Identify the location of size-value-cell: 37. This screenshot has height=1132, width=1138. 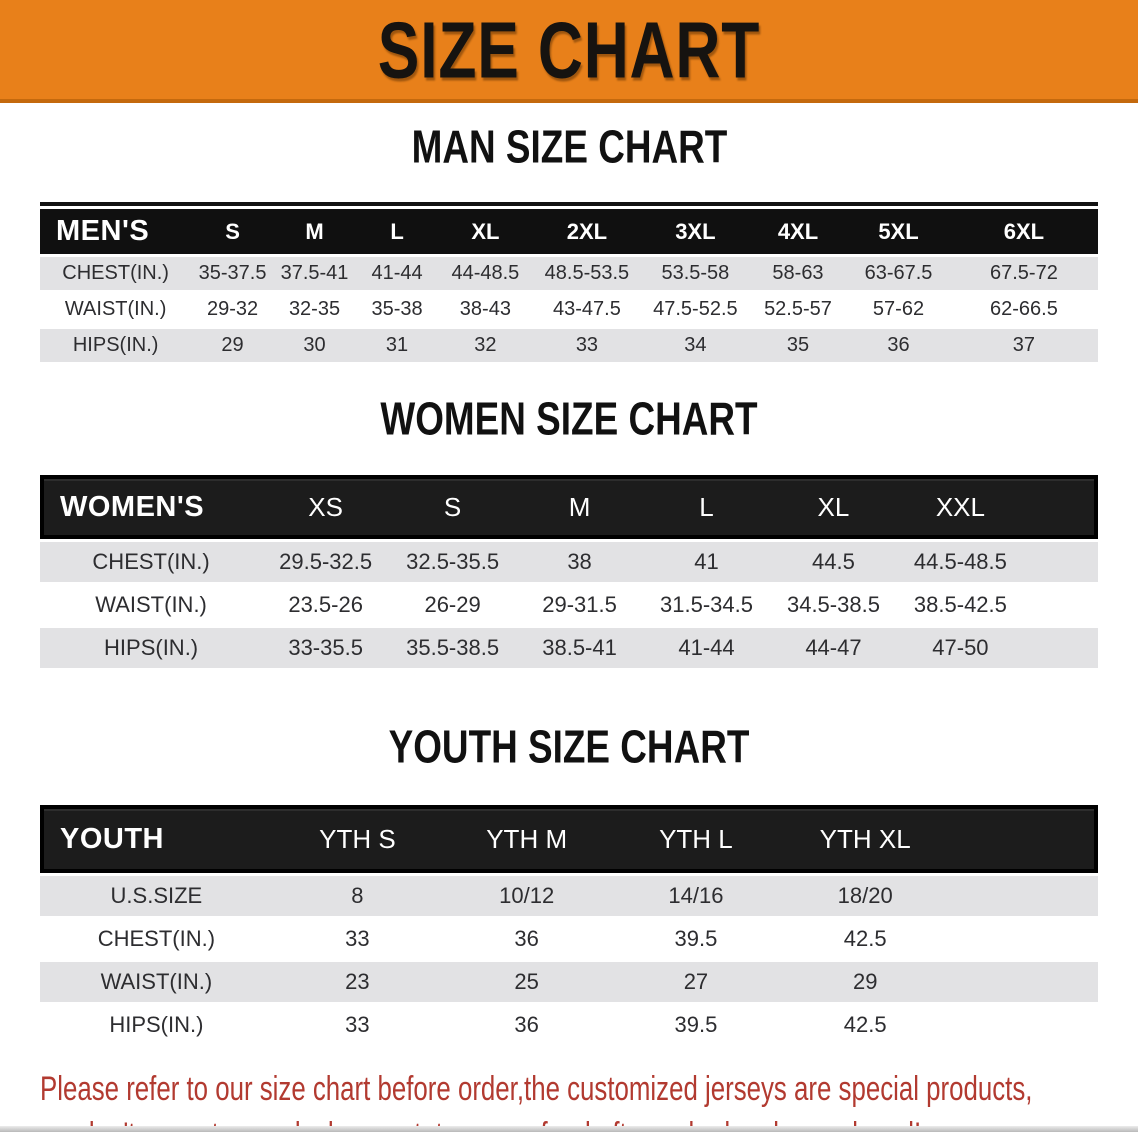
(1023, 345).